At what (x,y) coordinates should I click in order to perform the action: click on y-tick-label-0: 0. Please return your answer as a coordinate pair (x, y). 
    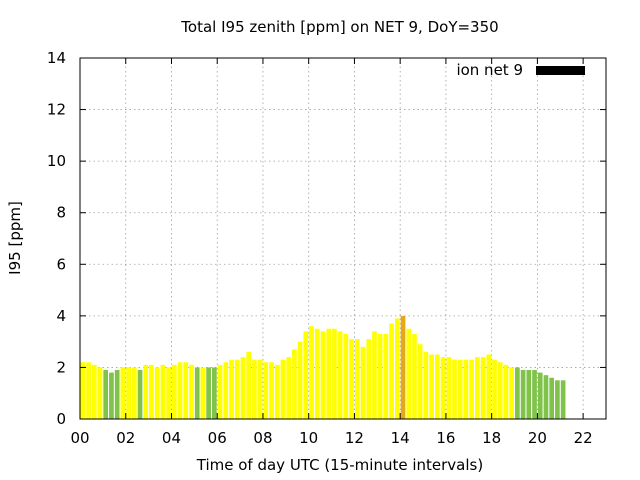
    Looking at the image, I should click on (61, 419).